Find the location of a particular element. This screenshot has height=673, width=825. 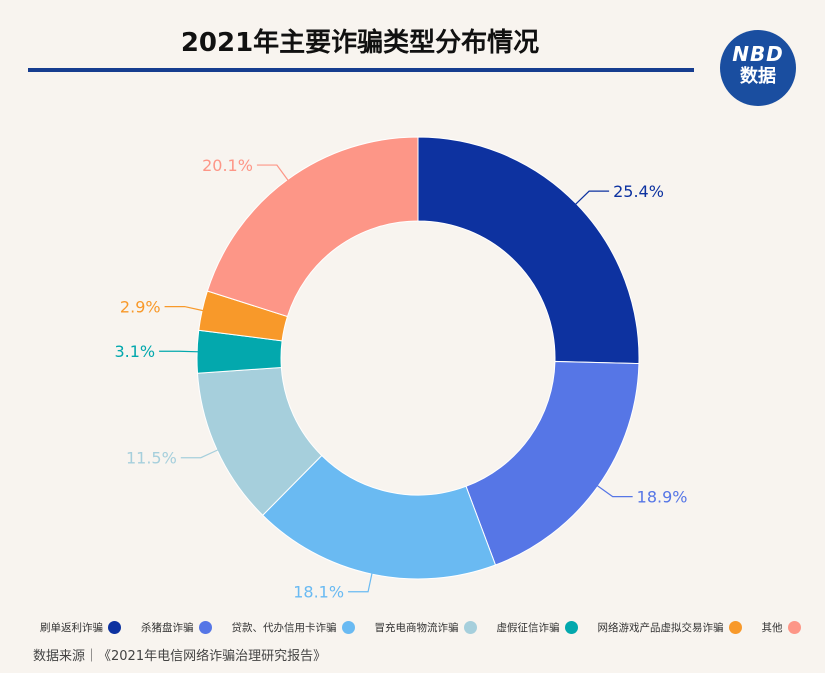

legend-label: 杀猪盘诈骗 is located at coordinates (167, 628).